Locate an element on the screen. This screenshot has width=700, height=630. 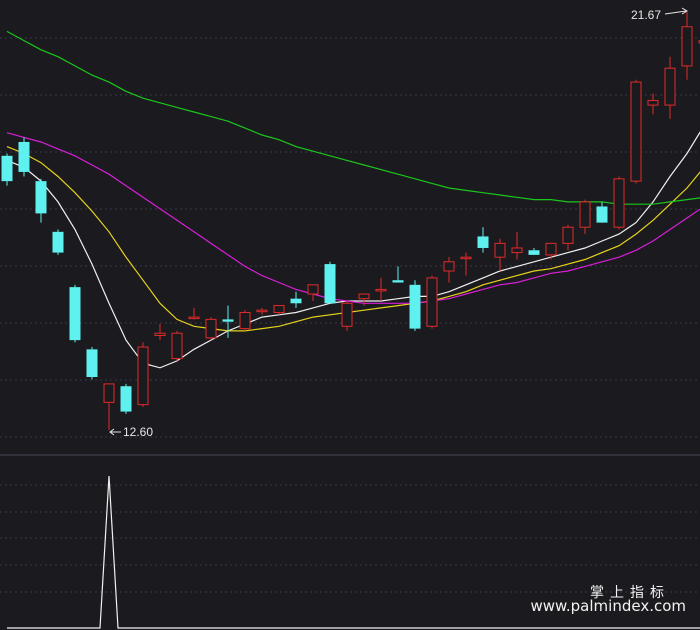
high-marker-arrowhead is located at coordinates (684, 11).